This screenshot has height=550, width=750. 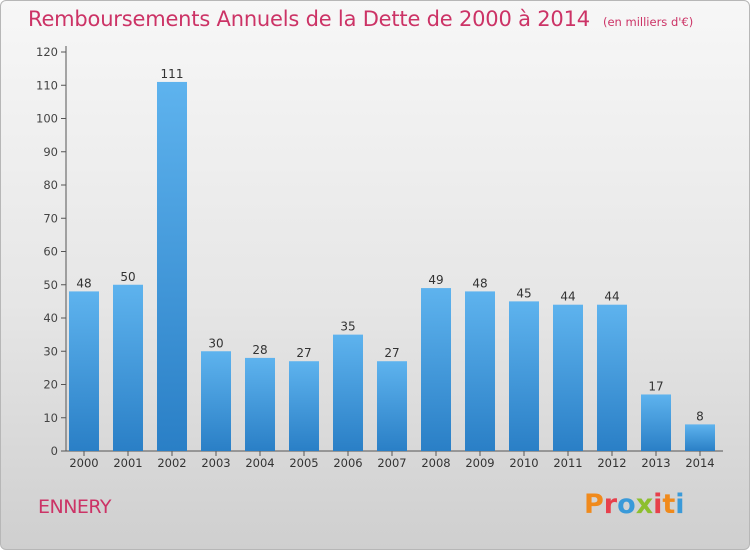 What do you see at coordinates (436, 369) in the screenshot?
I see `bar-2008` at bounding box center [436, 369].